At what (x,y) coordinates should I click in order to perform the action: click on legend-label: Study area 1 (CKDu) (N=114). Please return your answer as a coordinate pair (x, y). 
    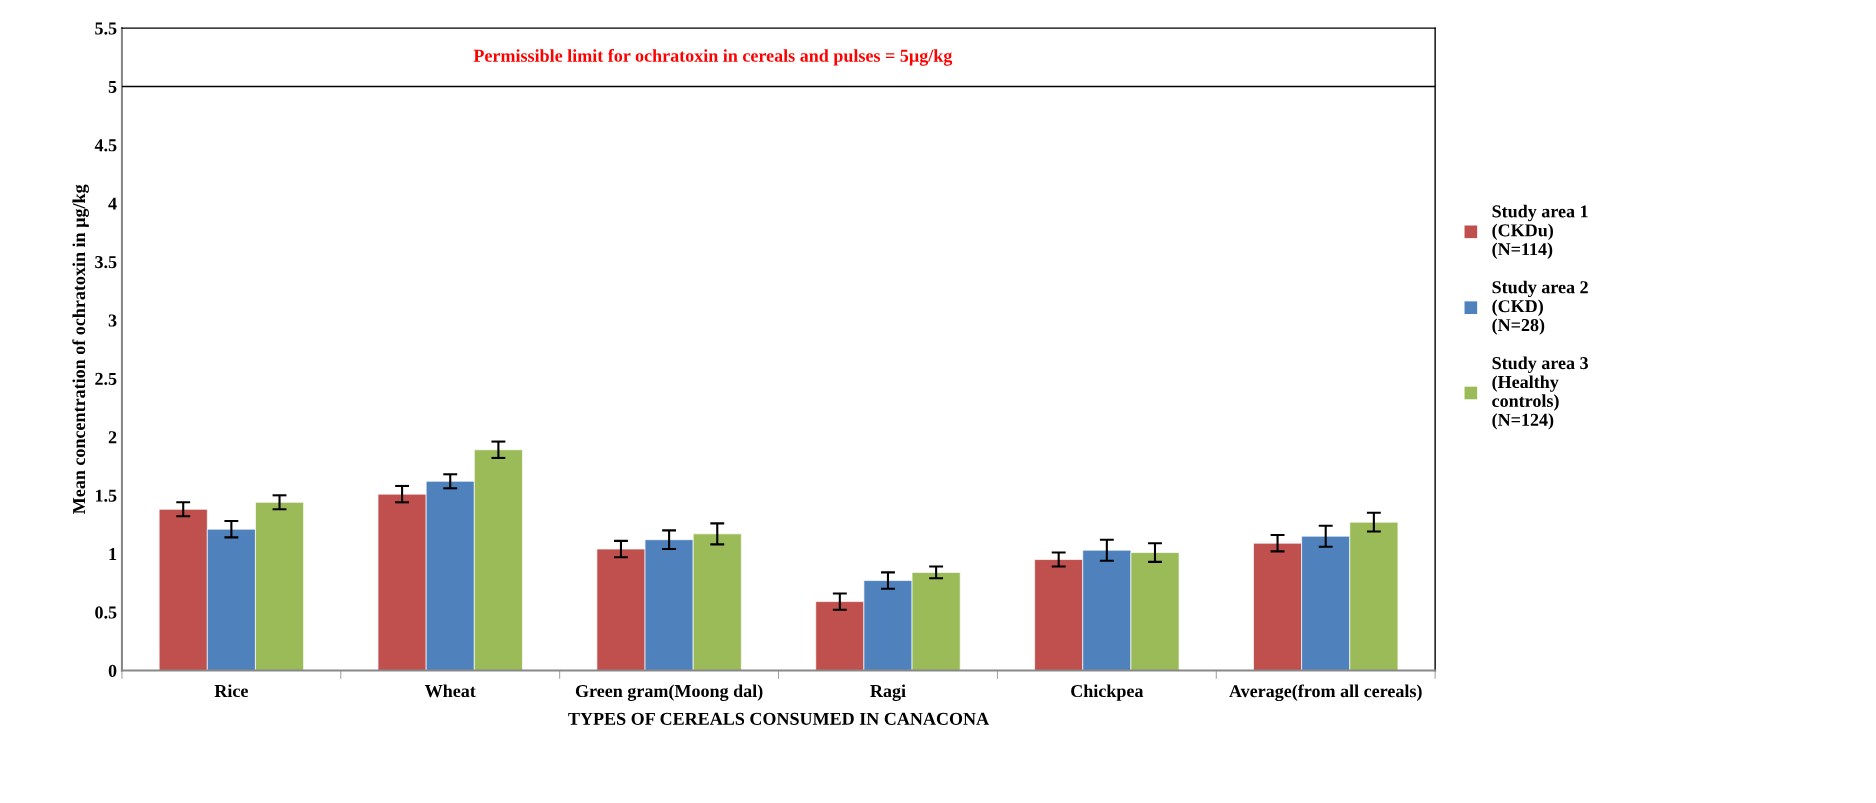
    Looking at the image, I should click on (1540, 231).